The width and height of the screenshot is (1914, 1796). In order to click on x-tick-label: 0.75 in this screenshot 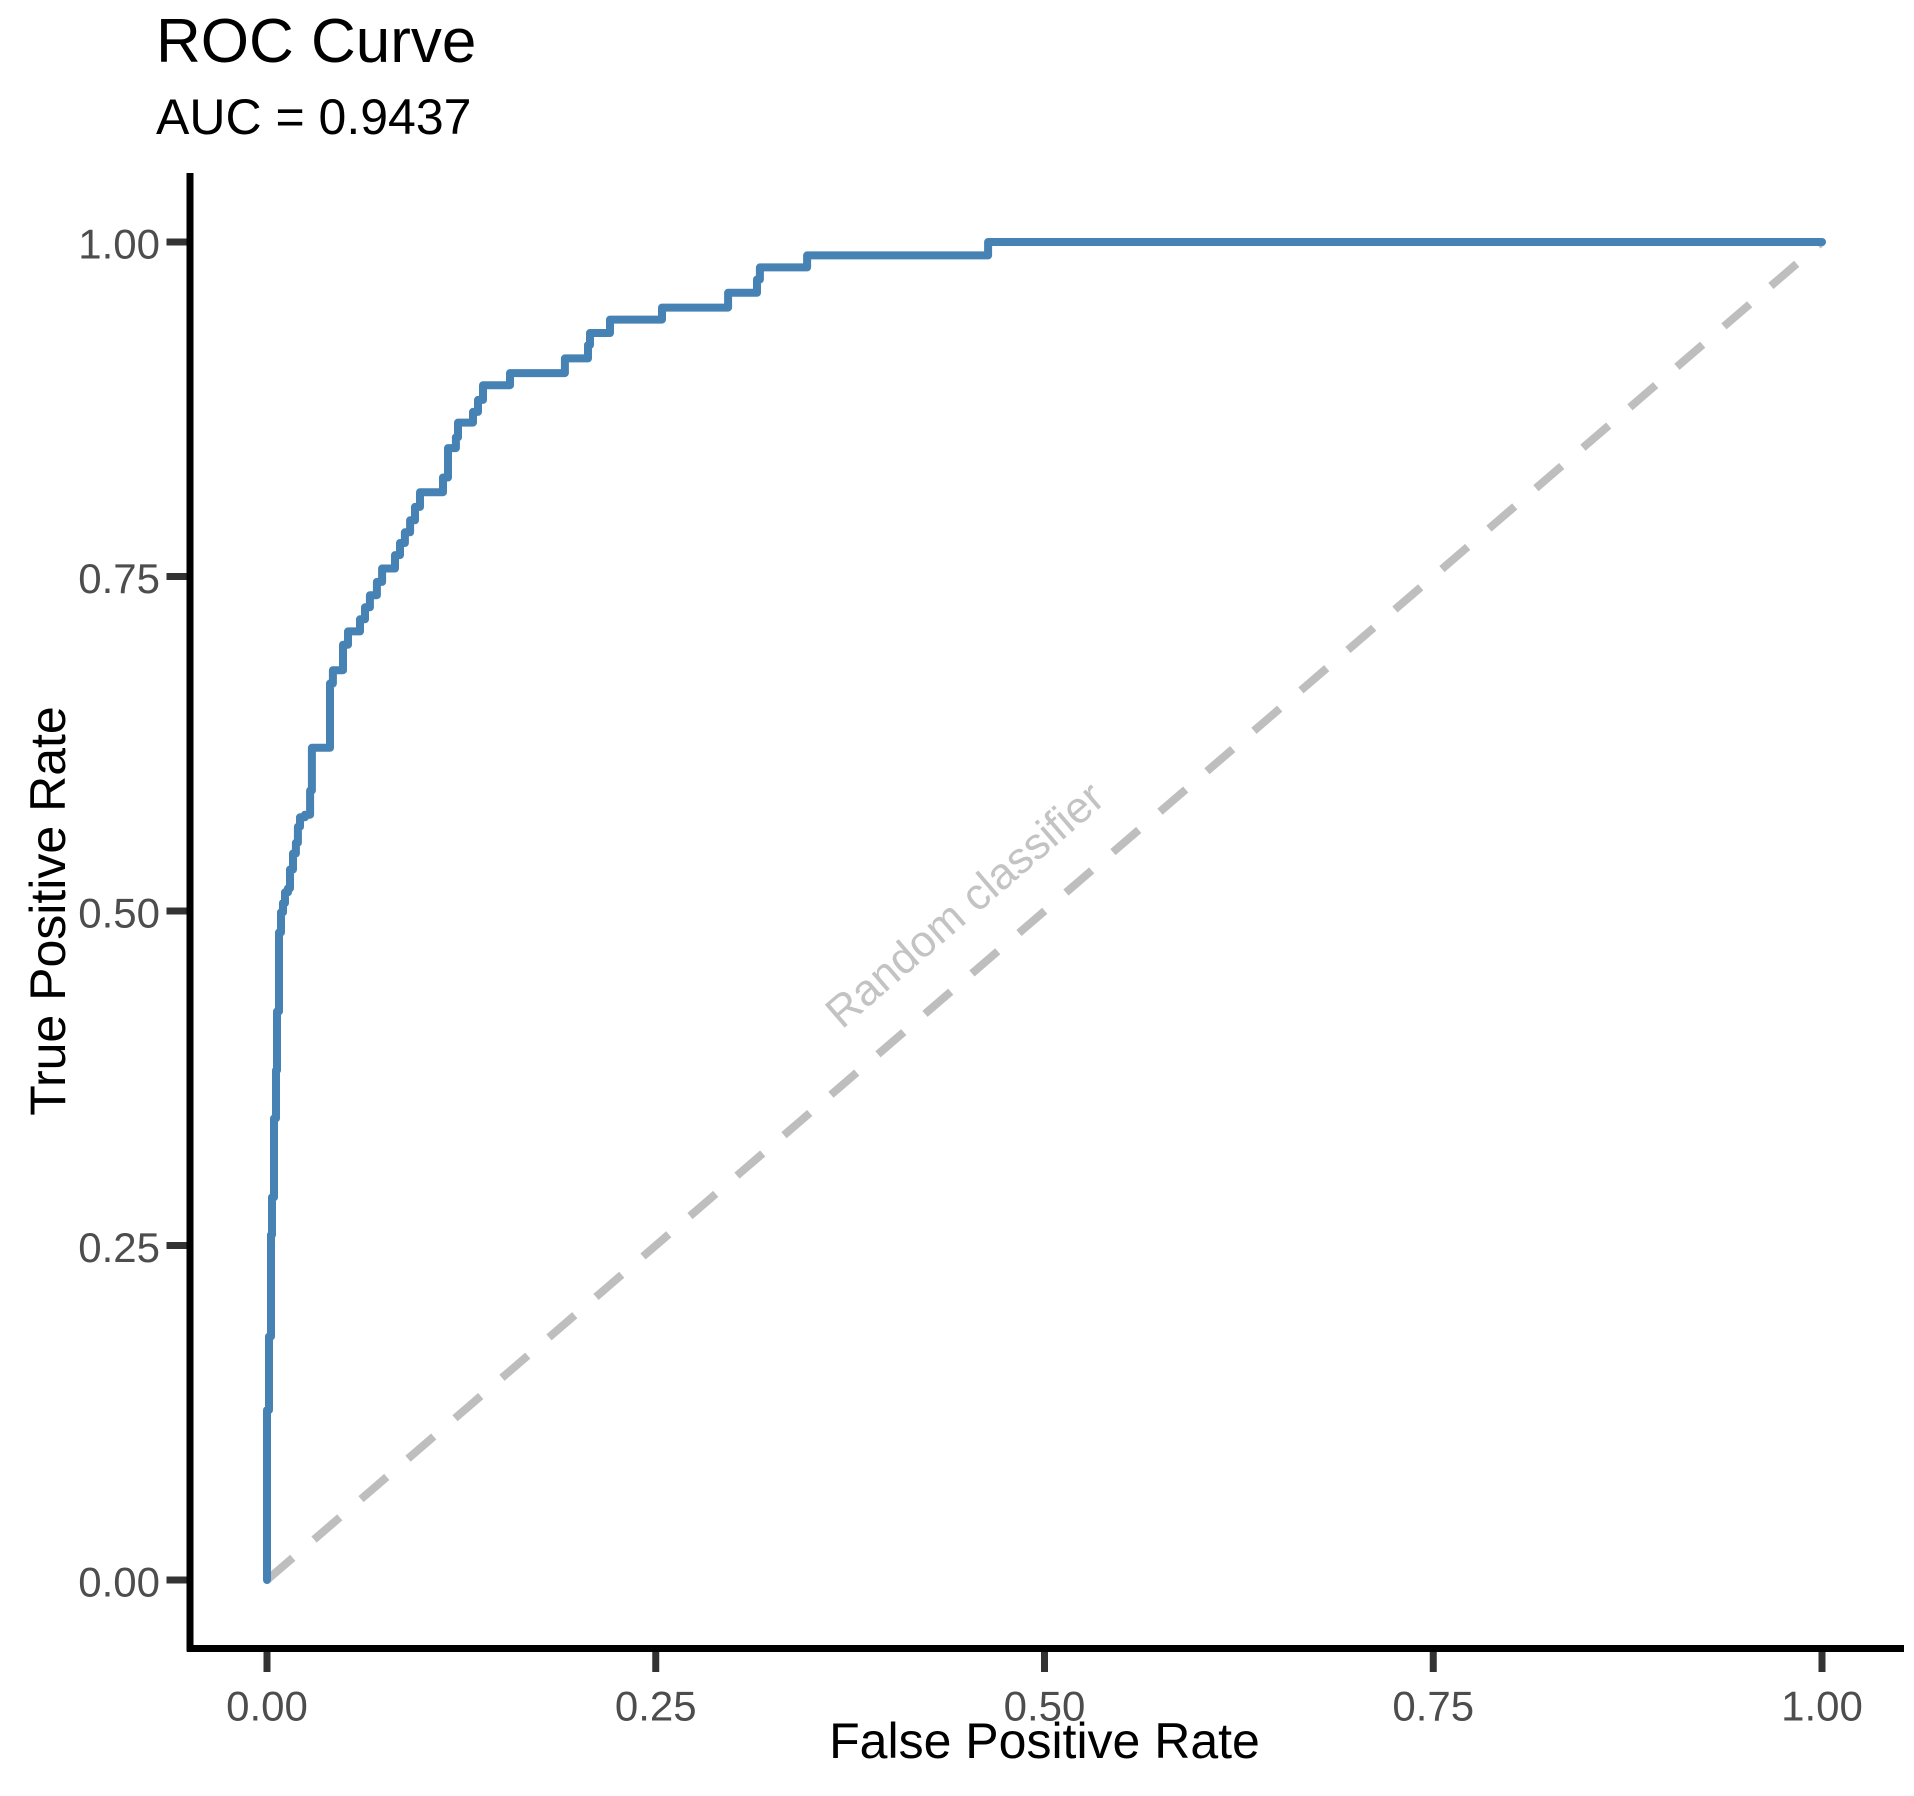, I will do `click(1433, 1705)`.